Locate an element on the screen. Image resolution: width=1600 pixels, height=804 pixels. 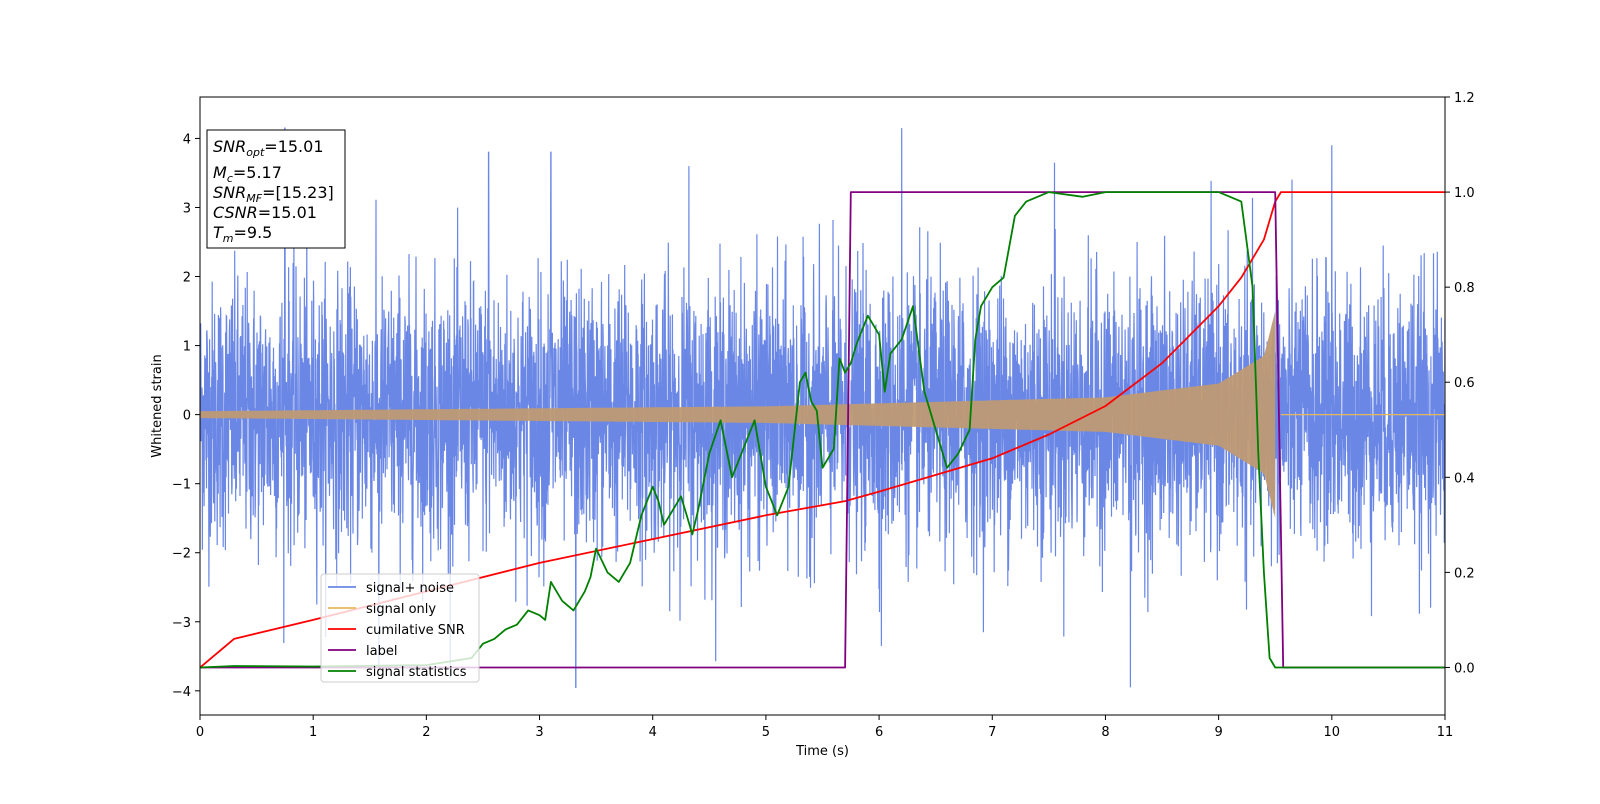
y-tick-label: −1 is located at coordinates (181, 485).